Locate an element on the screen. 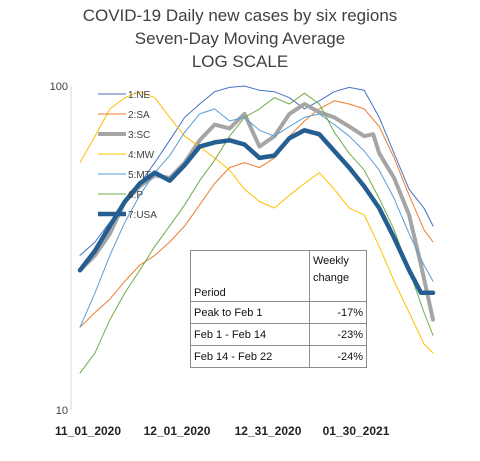 Image resolution: width=480 pixels, height=461 pixels. table-header-period: Period is located at coordinates (250, 276).